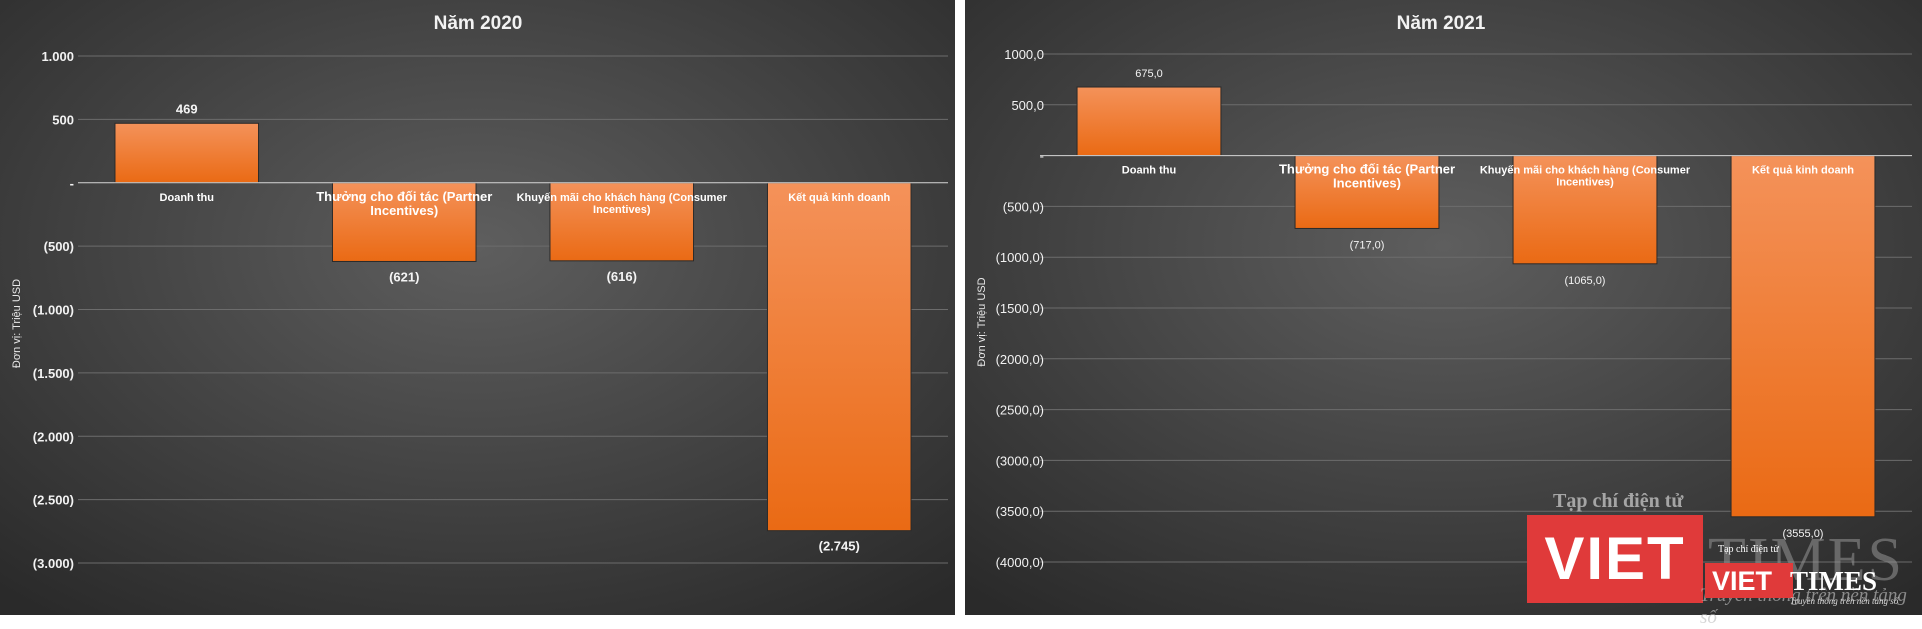 This screenshot has height=629, width=1922. Describe the element at coordinates (1803, 534) in the screenshot. I see `data-label-4: (3555,0)` at that location.